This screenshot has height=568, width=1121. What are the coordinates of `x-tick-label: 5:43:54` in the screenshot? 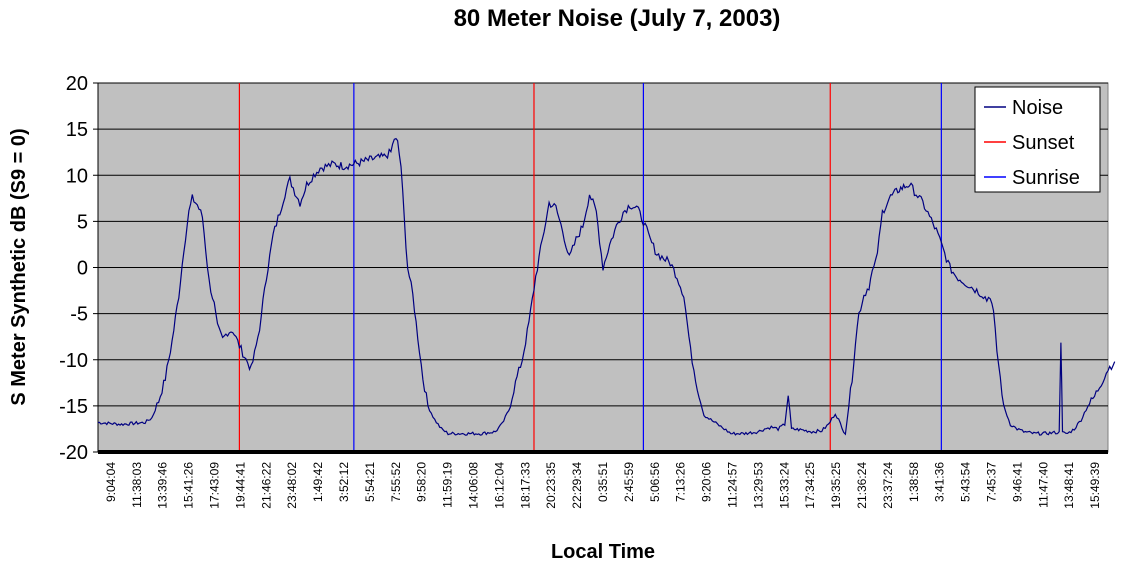 It's located at (966, 482).